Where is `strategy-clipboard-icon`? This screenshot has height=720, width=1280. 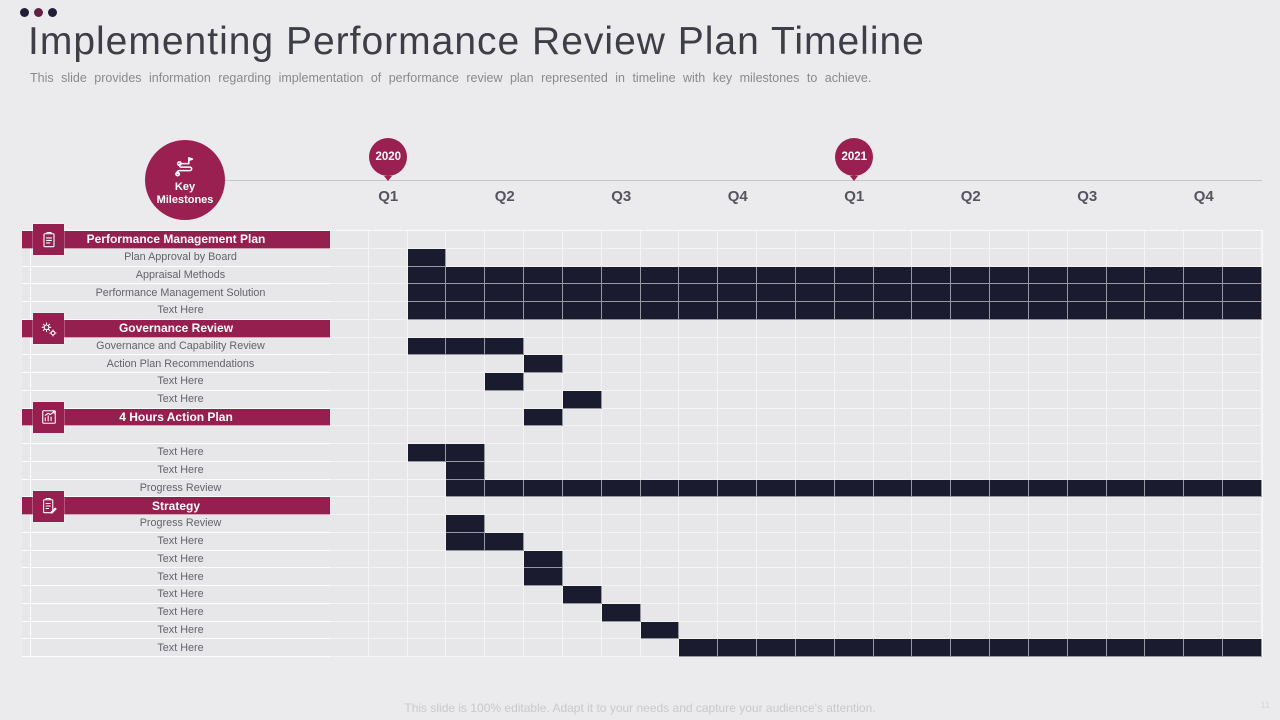
strategy-clipboard-icon is located at coordinates (48, 506).